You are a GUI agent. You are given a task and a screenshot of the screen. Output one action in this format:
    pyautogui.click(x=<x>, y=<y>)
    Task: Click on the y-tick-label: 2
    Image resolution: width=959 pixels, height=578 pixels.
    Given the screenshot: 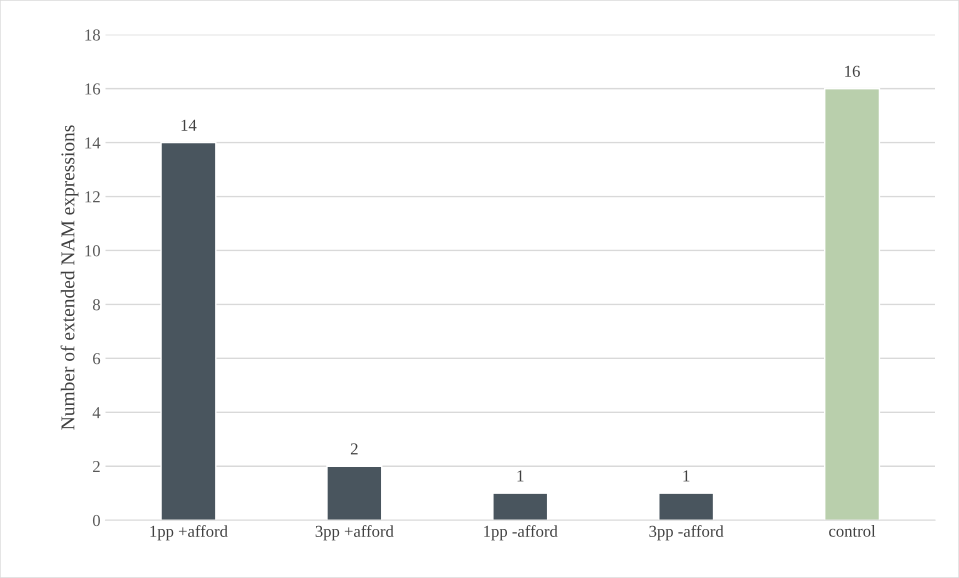 What is the action you would take?
    pyautogui.click(x=96, y=466)
    